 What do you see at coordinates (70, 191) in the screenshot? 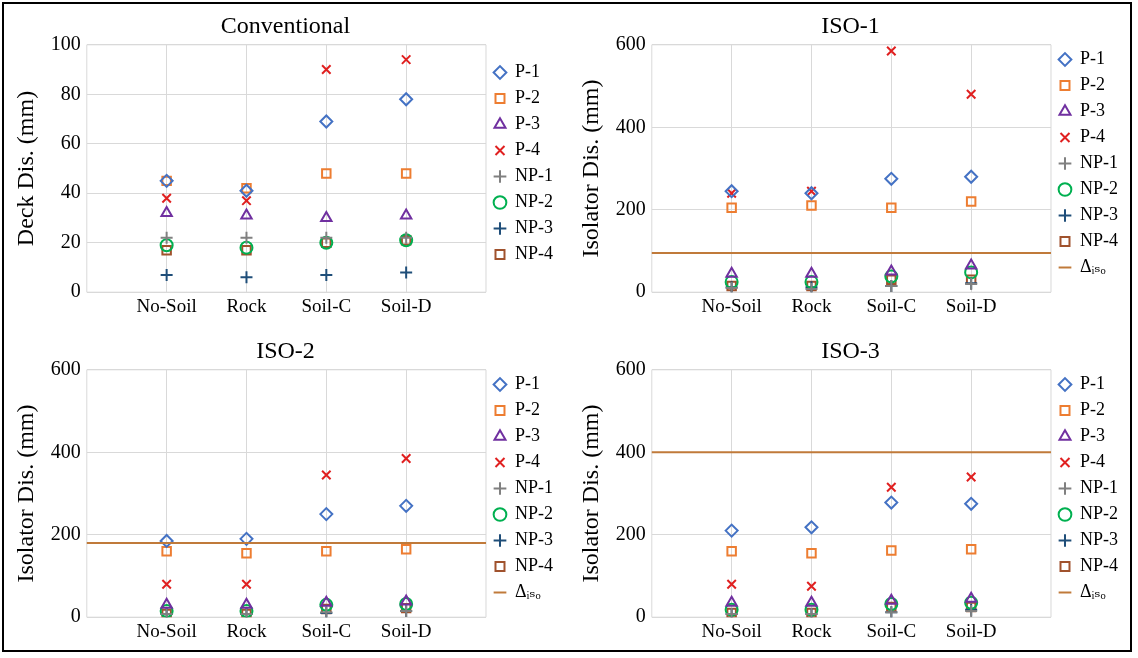
I see `y-tick-label: 40` at bounding box center [70, 191].